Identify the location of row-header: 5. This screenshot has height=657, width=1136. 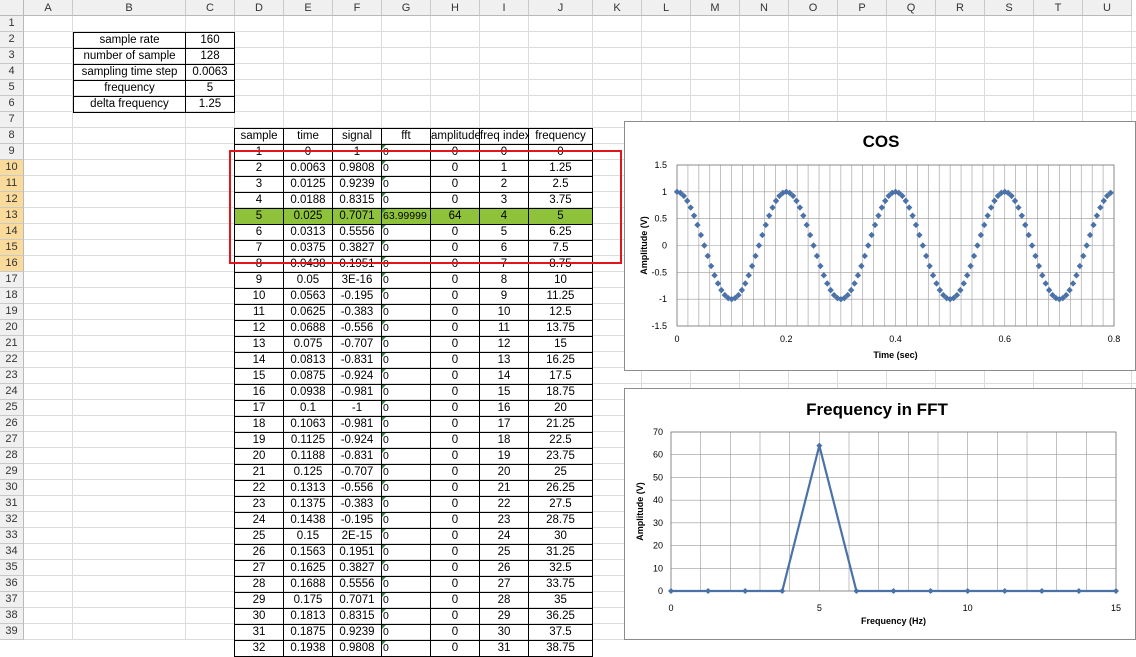
(12, 88).